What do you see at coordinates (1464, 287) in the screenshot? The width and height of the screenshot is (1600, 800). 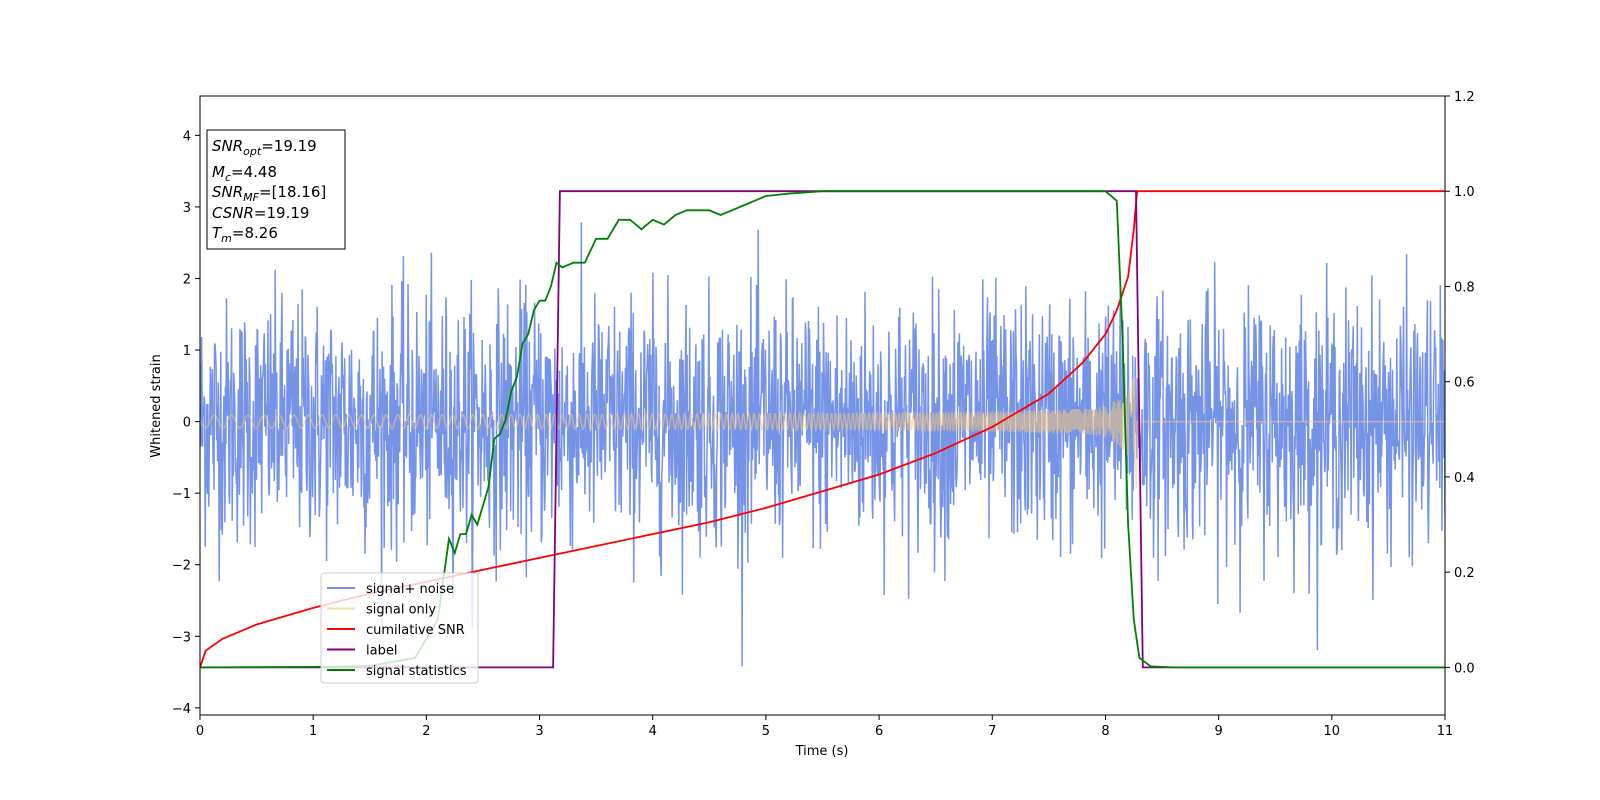 I see `y-right-tick-label: 0.8` at bounding box center [1464, 287].